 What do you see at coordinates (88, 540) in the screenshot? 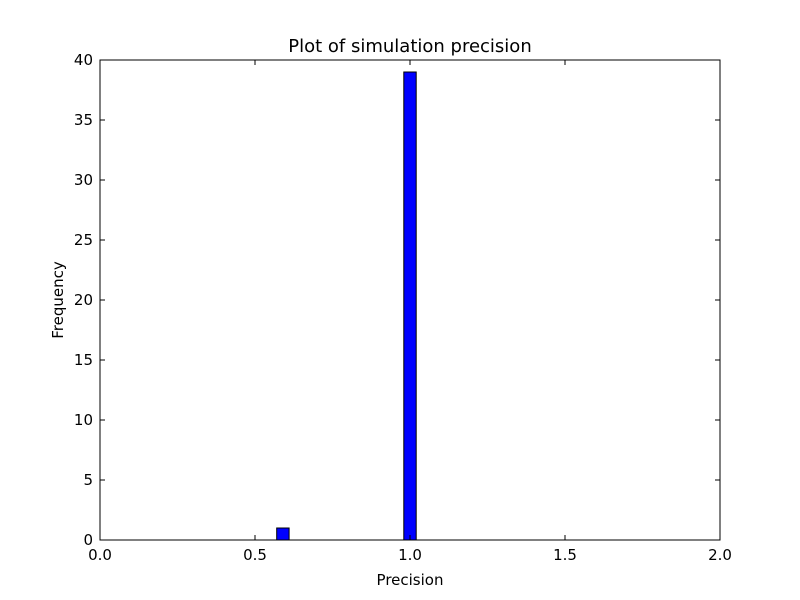
I see `y-tick-label-0: 0` at bounding box center [88, 540].